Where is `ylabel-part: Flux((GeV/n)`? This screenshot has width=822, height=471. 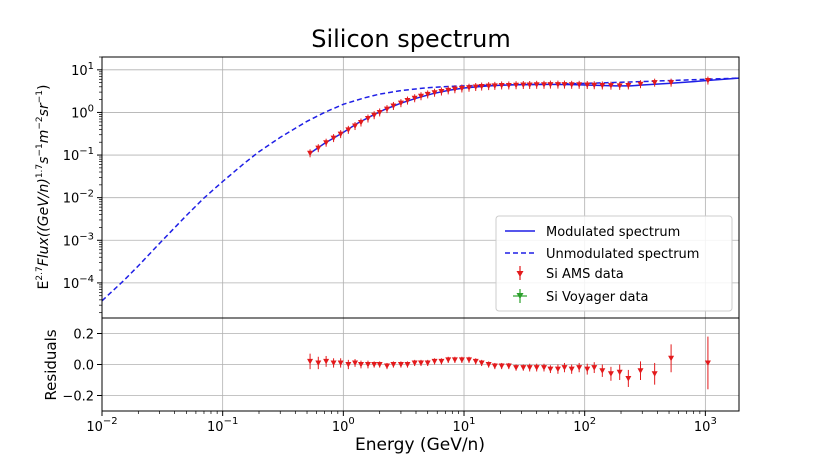
ylabel-part: Flux((GeV/n) is located at coordinates (44, 222).